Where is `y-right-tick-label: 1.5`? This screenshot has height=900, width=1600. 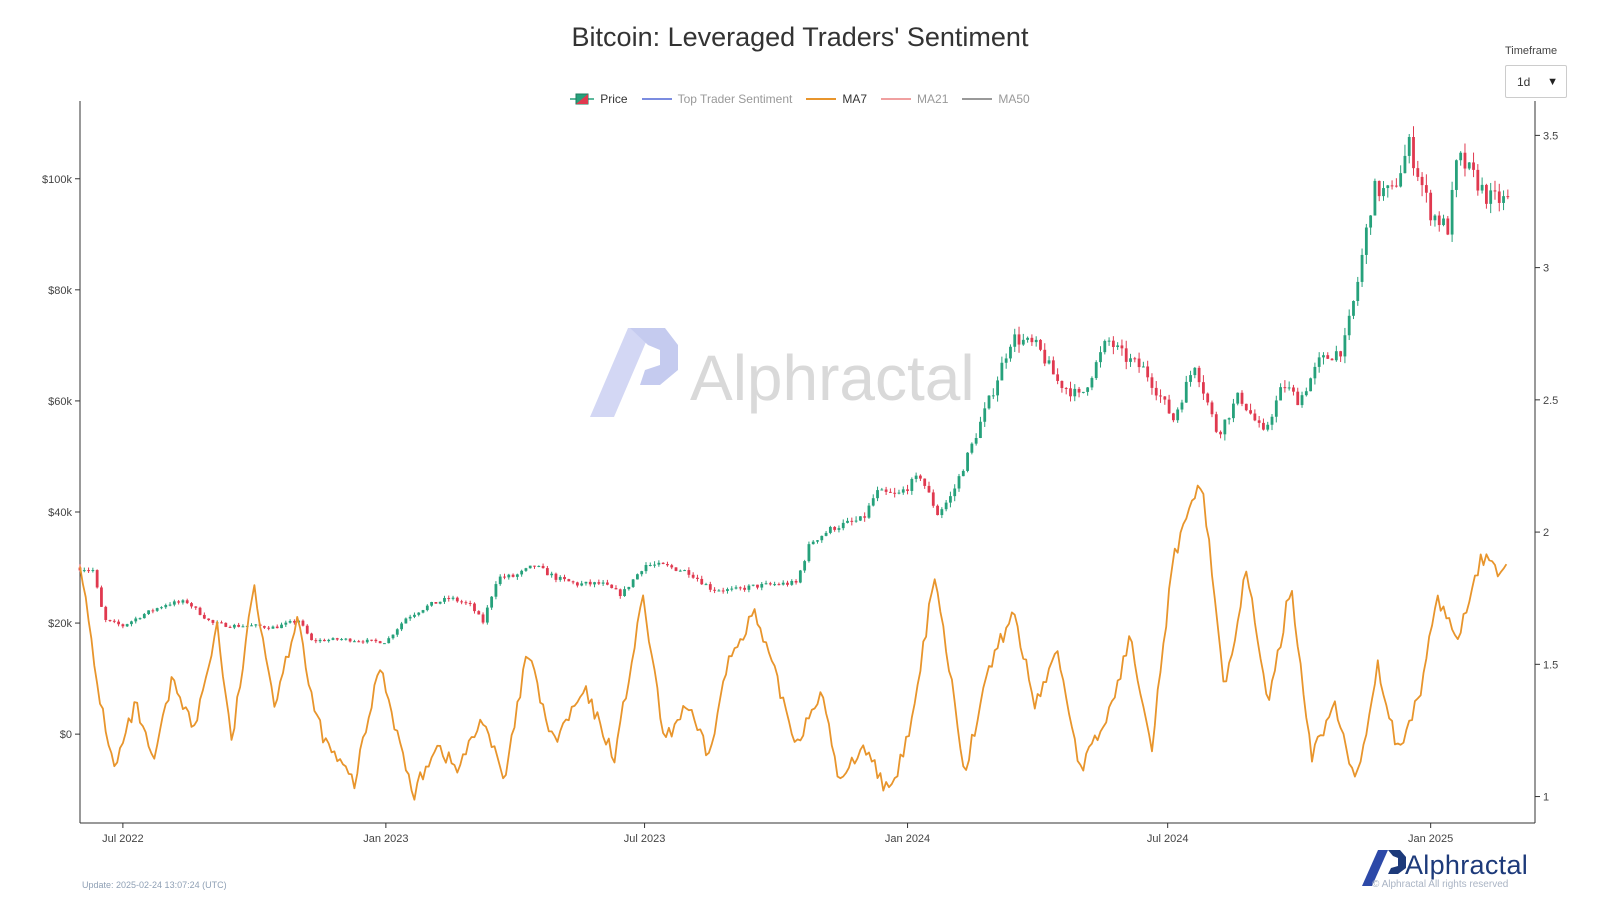 y-right-tick-label: 1.5 is located at coordinates (1550, 665).